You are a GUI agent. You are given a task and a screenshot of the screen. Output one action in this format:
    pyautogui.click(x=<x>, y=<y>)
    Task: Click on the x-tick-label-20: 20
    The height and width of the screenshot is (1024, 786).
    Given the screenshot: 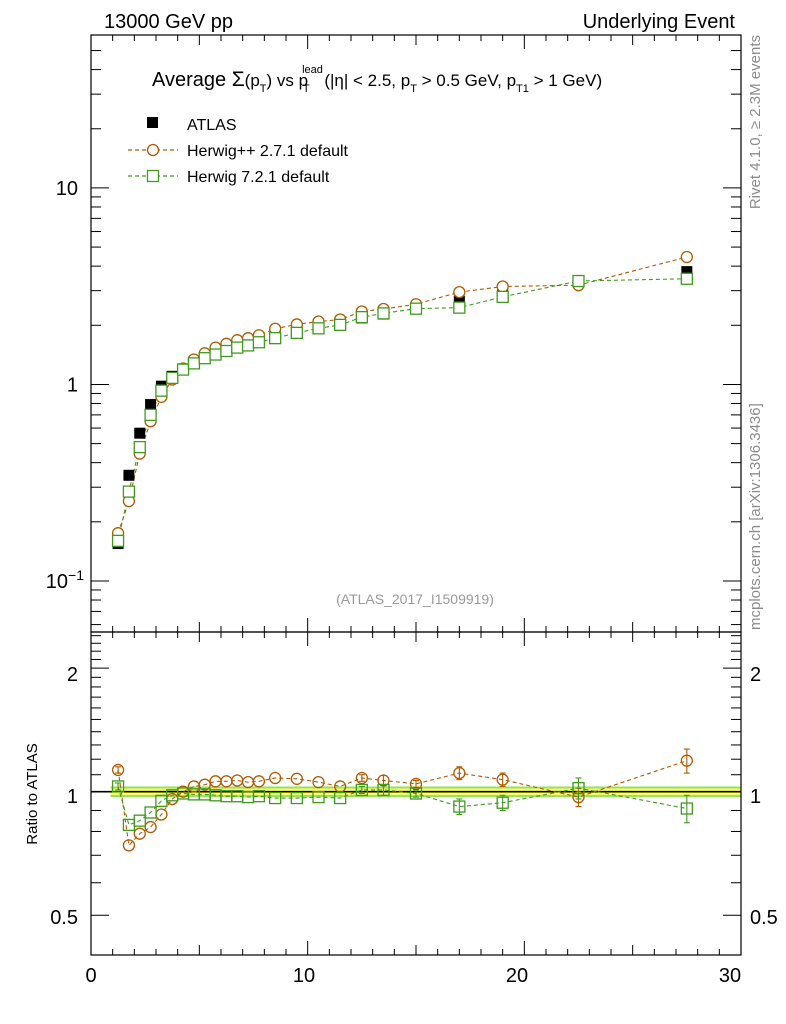 What is the action you would take?
    pyautogui.click(x=517, y=976)
    